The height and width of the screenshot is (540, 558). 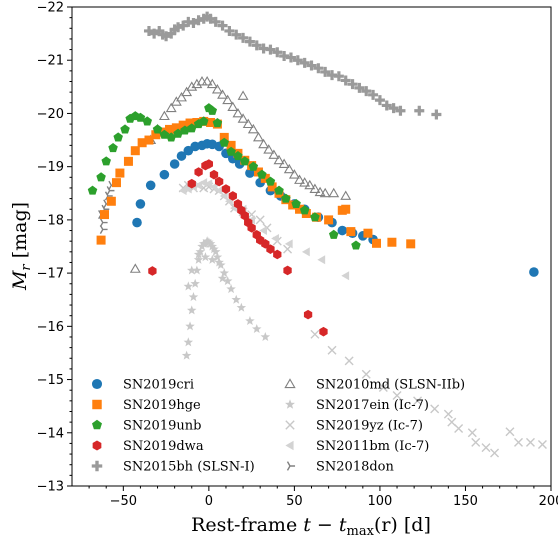 I want to click on legend-label: SN2019unb, so click(x=162, y=426).